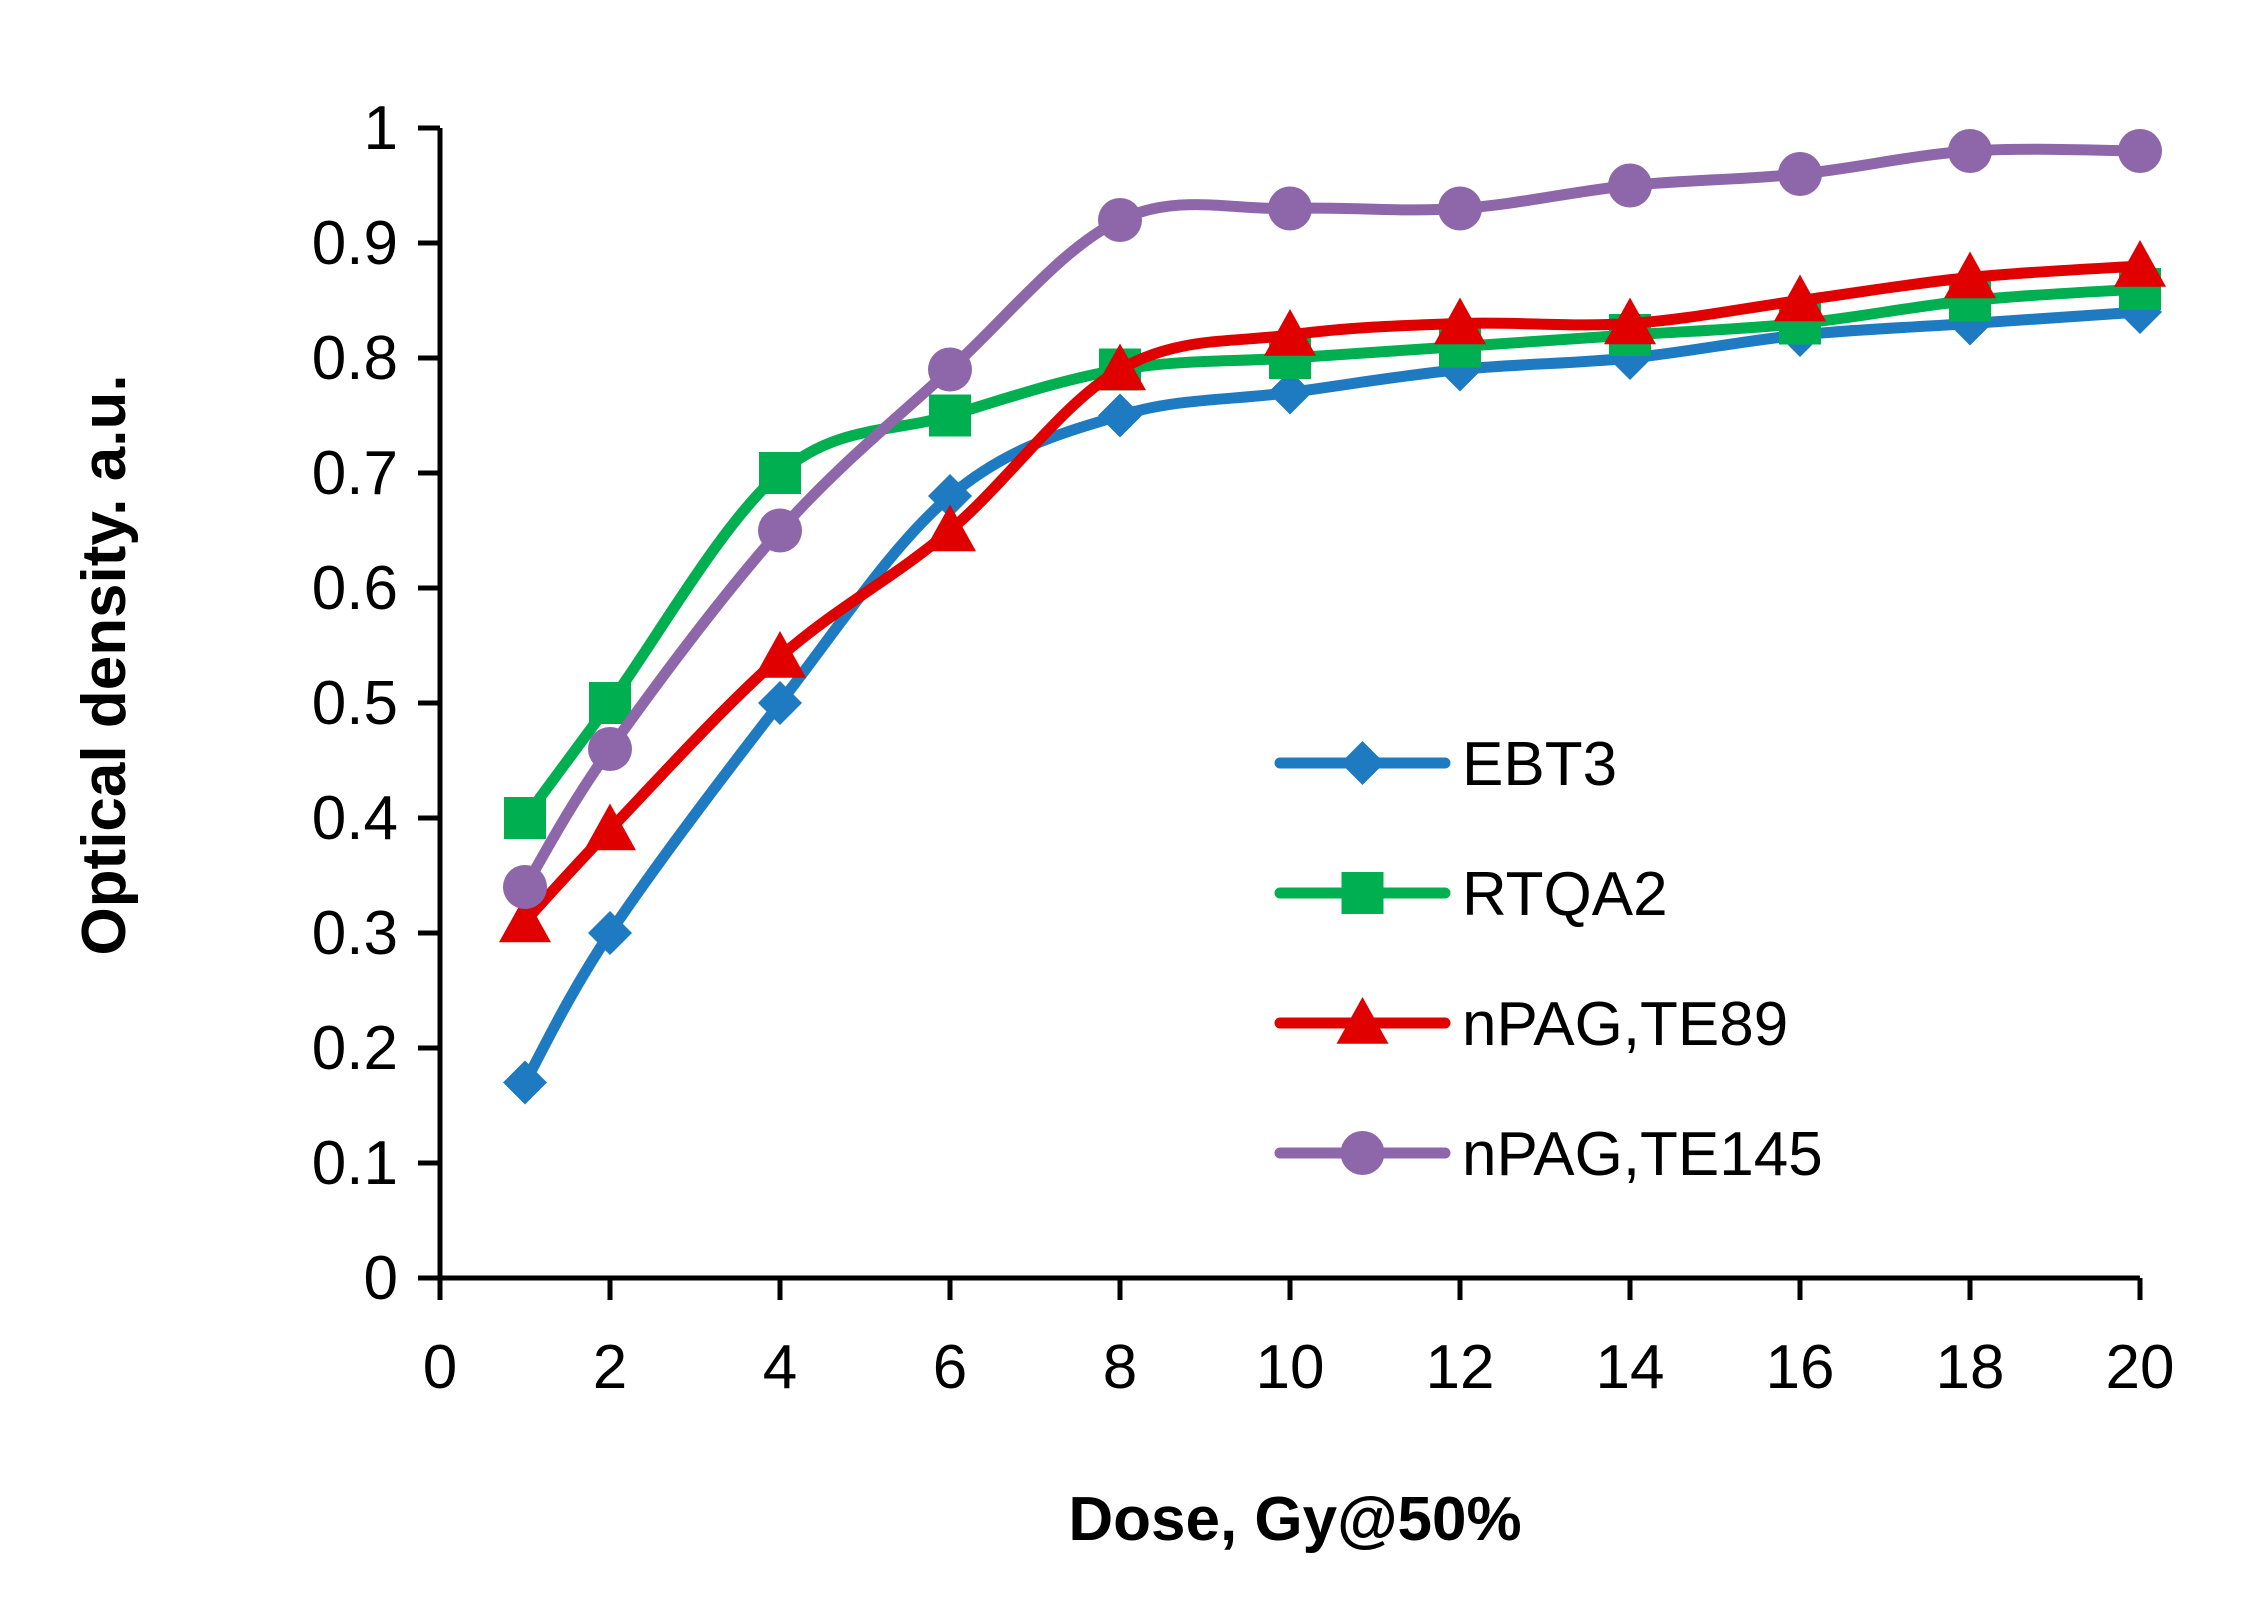 This screenshot has width=2255, height=1623. Describe the element at coordinates (780, 1367) in the screenshot. I see `x-tick-label: 4` at that location.